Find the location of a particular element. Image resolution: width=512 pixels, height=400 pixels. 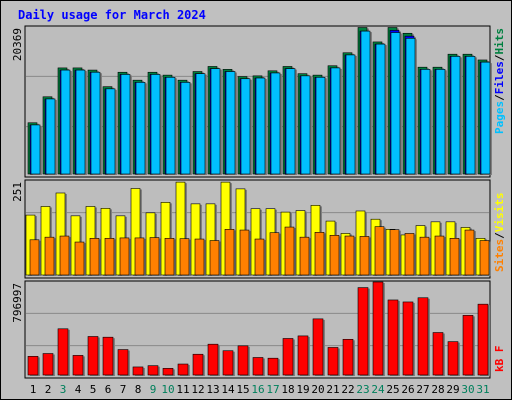

day-label-26: 26 is located at coordinates (407, 389).